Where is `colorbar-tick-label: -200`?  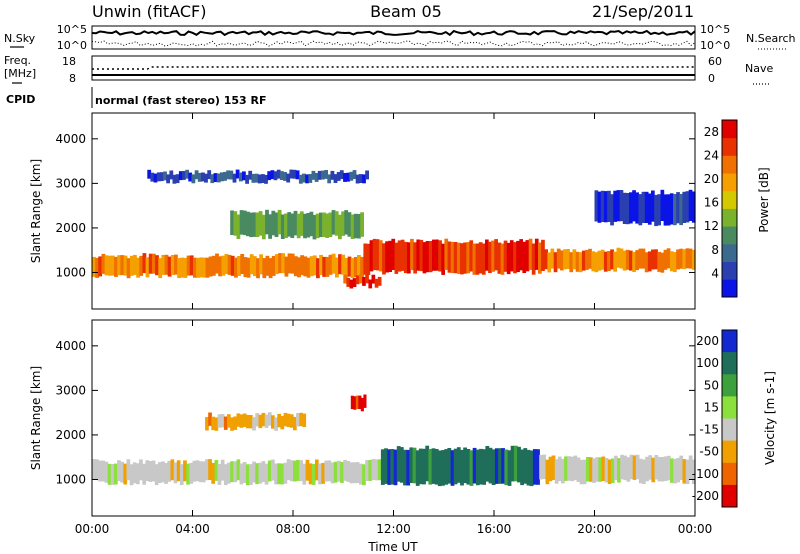 colorbar-tick-label: -200 is located at coordinates (705, 496).